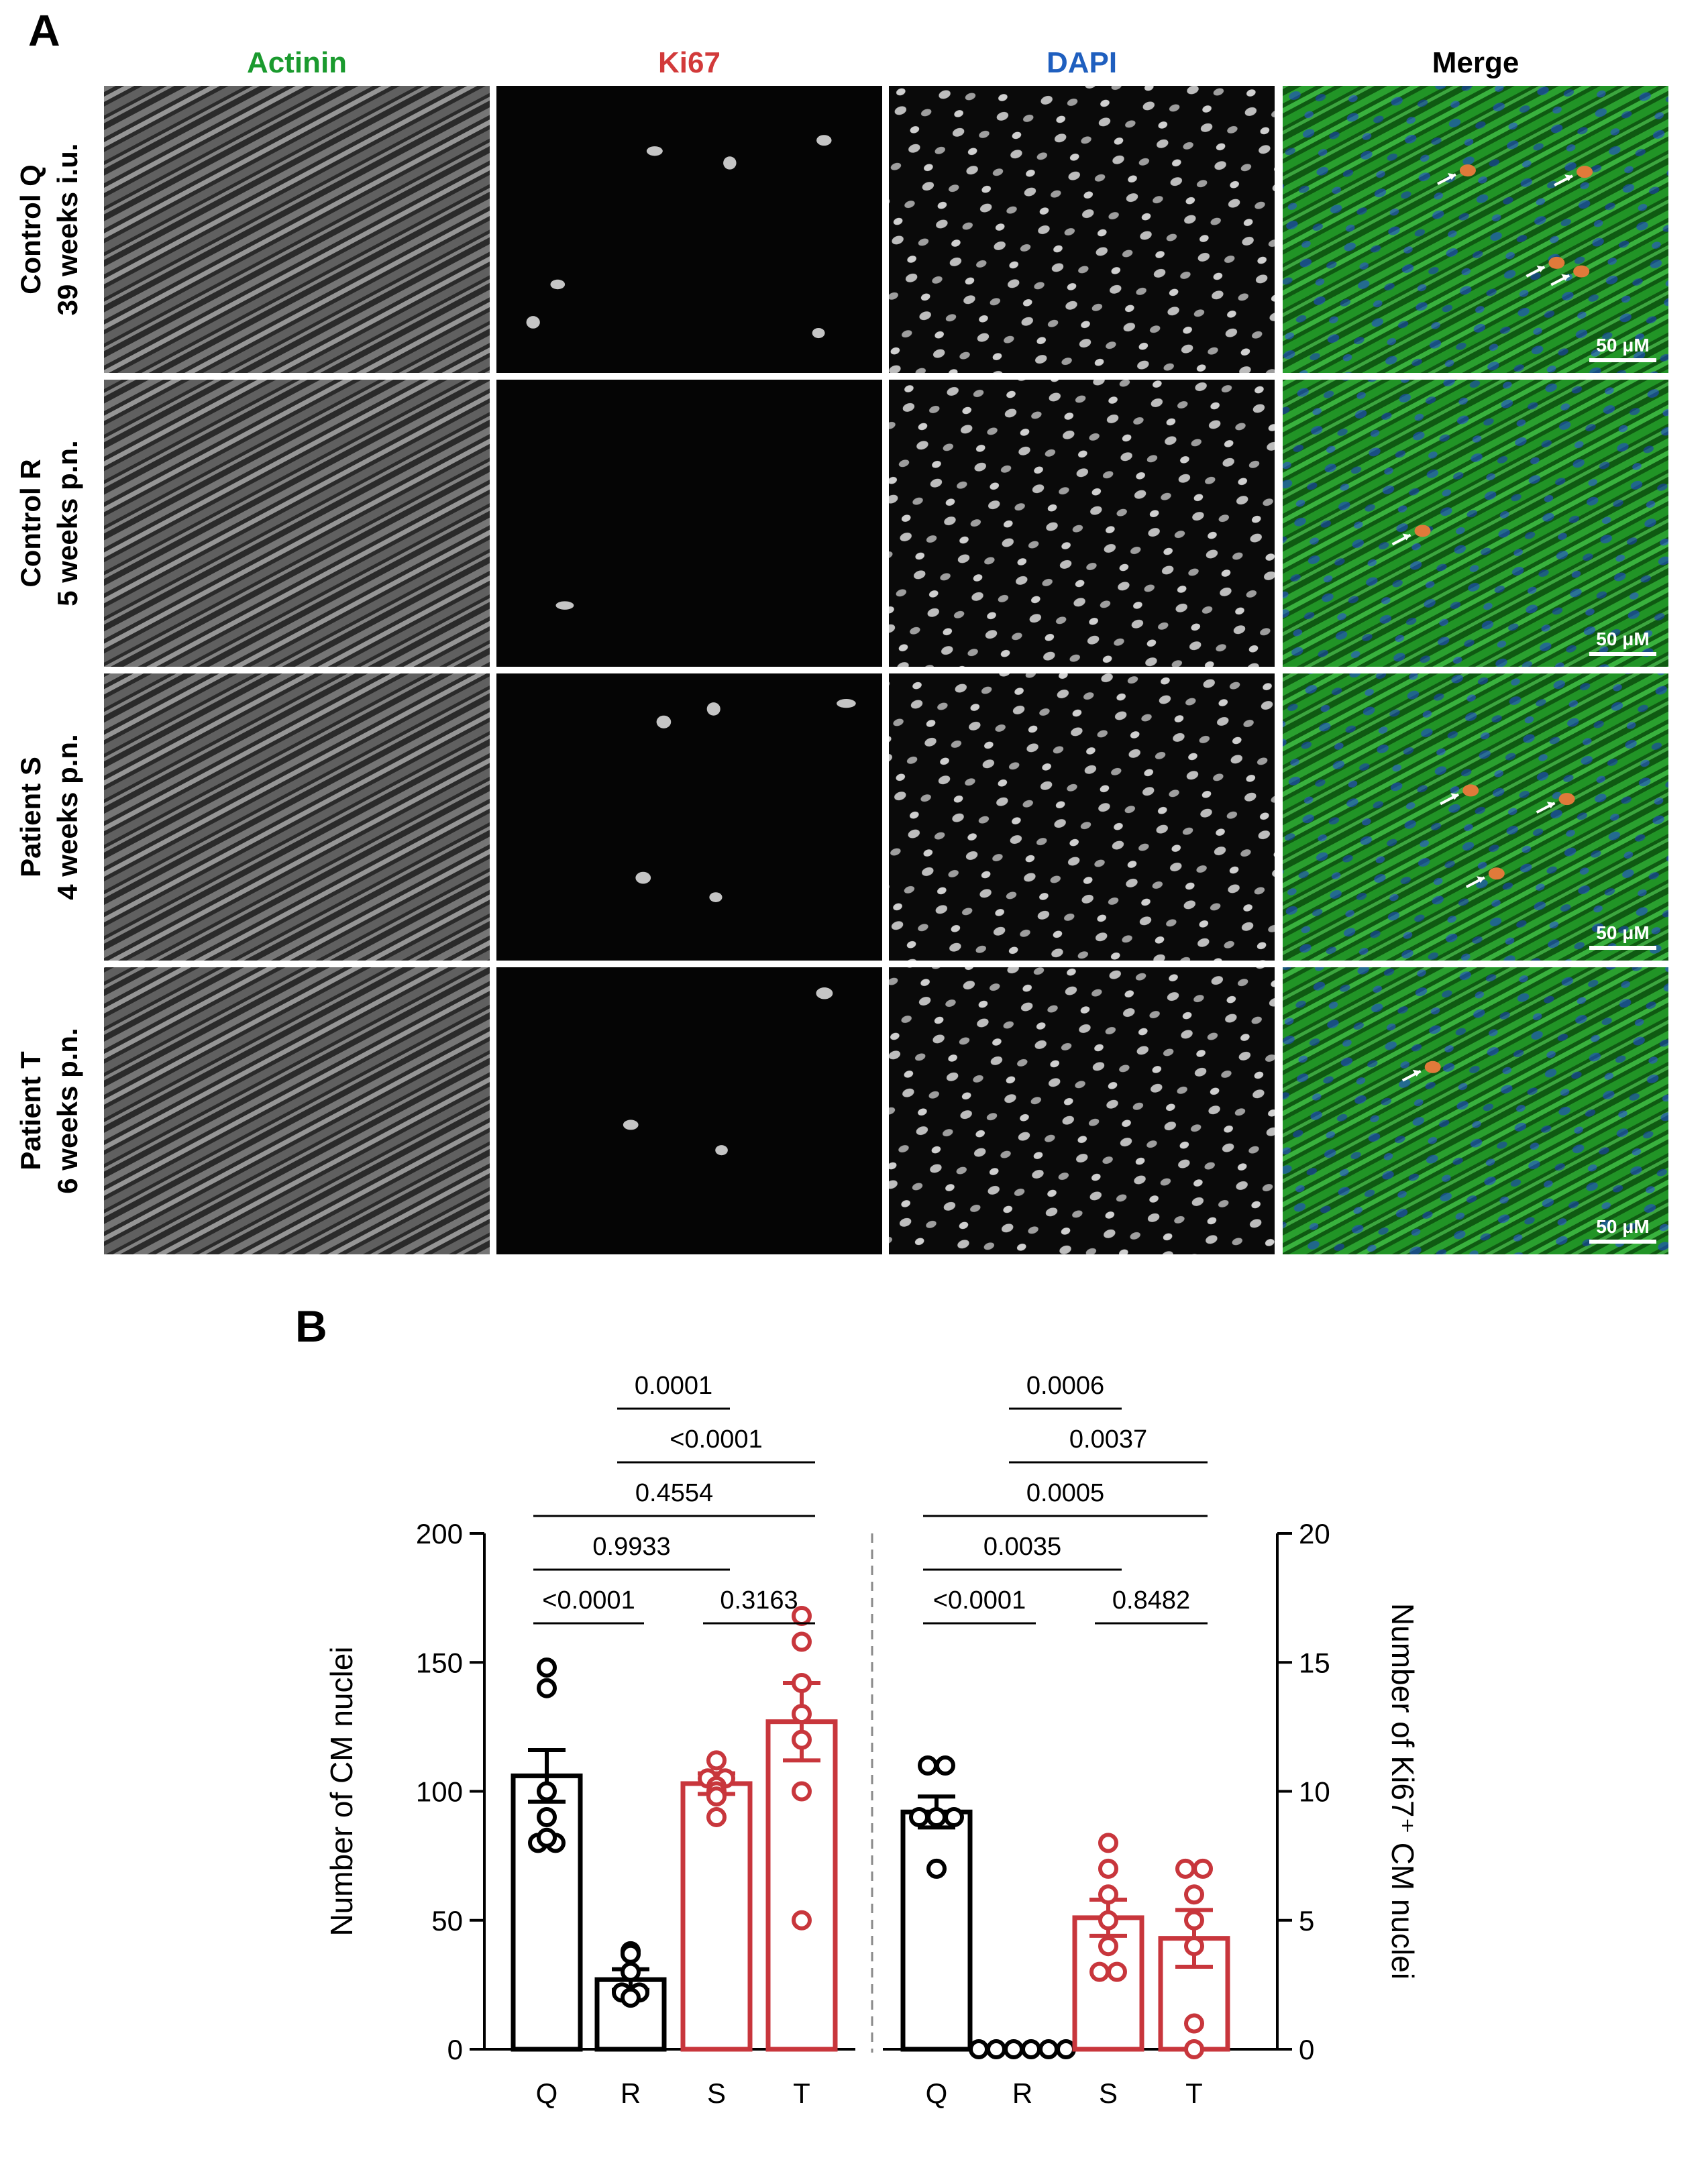  Describe the element at coordinates (1108, 1439) in the screenshot. I see `p-value-label: 0.0037` at that location.